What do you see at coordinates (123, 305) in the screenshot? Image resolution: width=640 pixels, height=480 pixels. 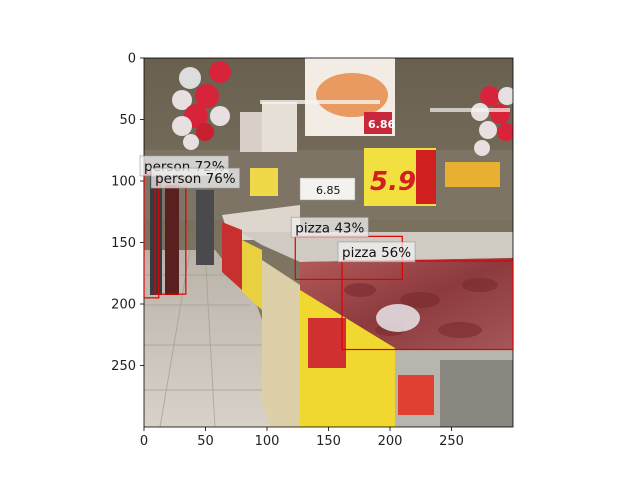 I see `y-tick-label: 200` at bounding box center [123, 305].